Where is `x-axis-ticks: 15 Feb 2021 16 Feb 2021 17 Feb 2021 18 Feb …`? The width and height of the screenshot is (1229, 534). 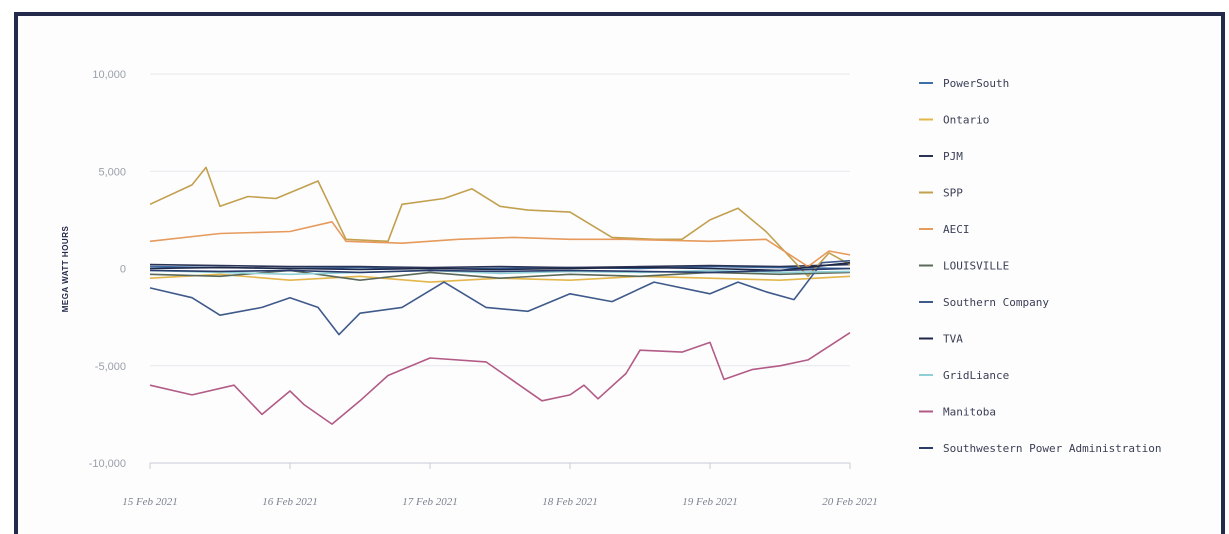
x-axis-ticks: 15 Feb 2021 16 Feb 2021 17 Feb 2021 18 Feb … is located at coordinates (500, 485).